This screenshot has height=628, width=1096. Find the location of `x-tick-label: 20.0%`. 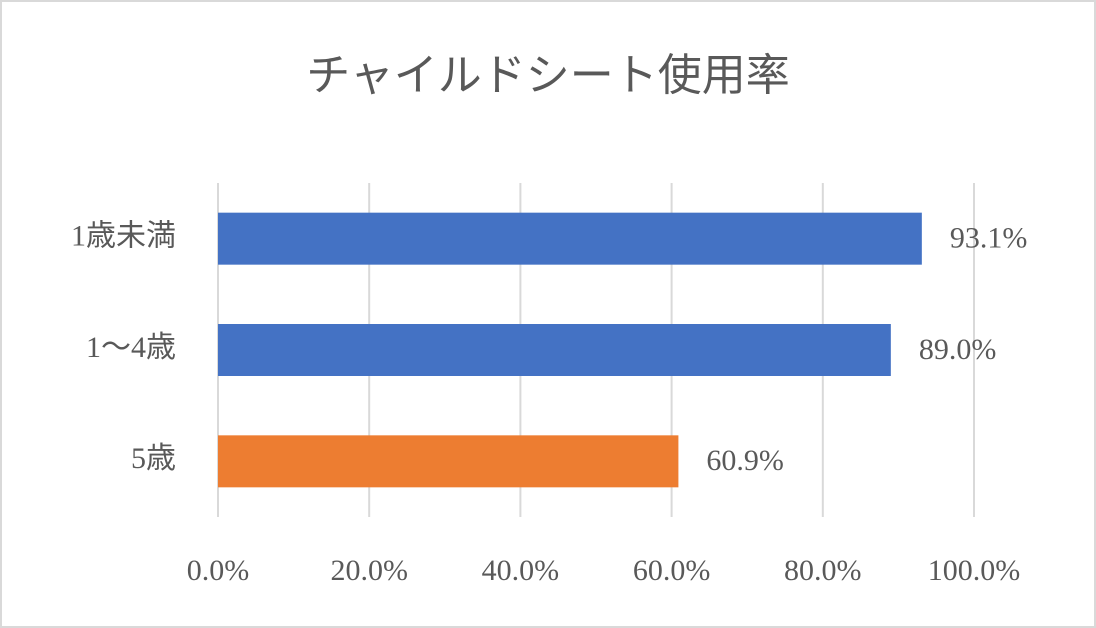

x-tick-label: 20.0% is located at coordinates (369, 570).